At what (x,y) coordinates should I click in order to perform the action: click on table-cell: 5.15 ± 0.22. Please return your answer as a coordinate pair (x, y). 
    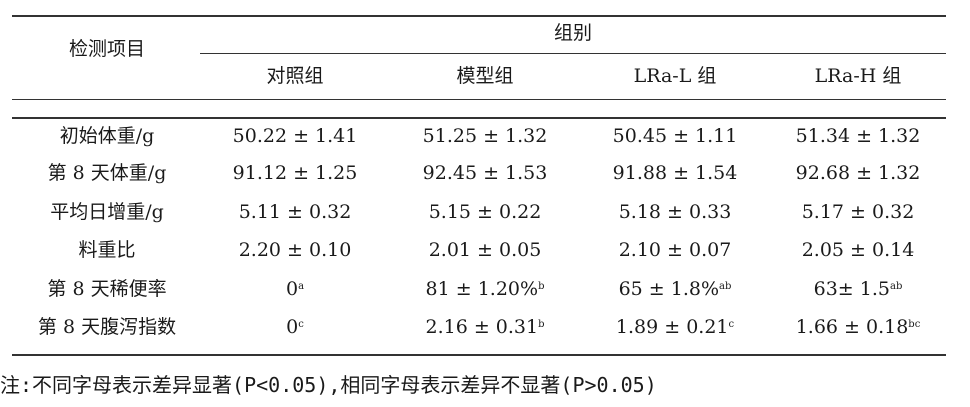
    Looking at the image, I should click on (485, 212).